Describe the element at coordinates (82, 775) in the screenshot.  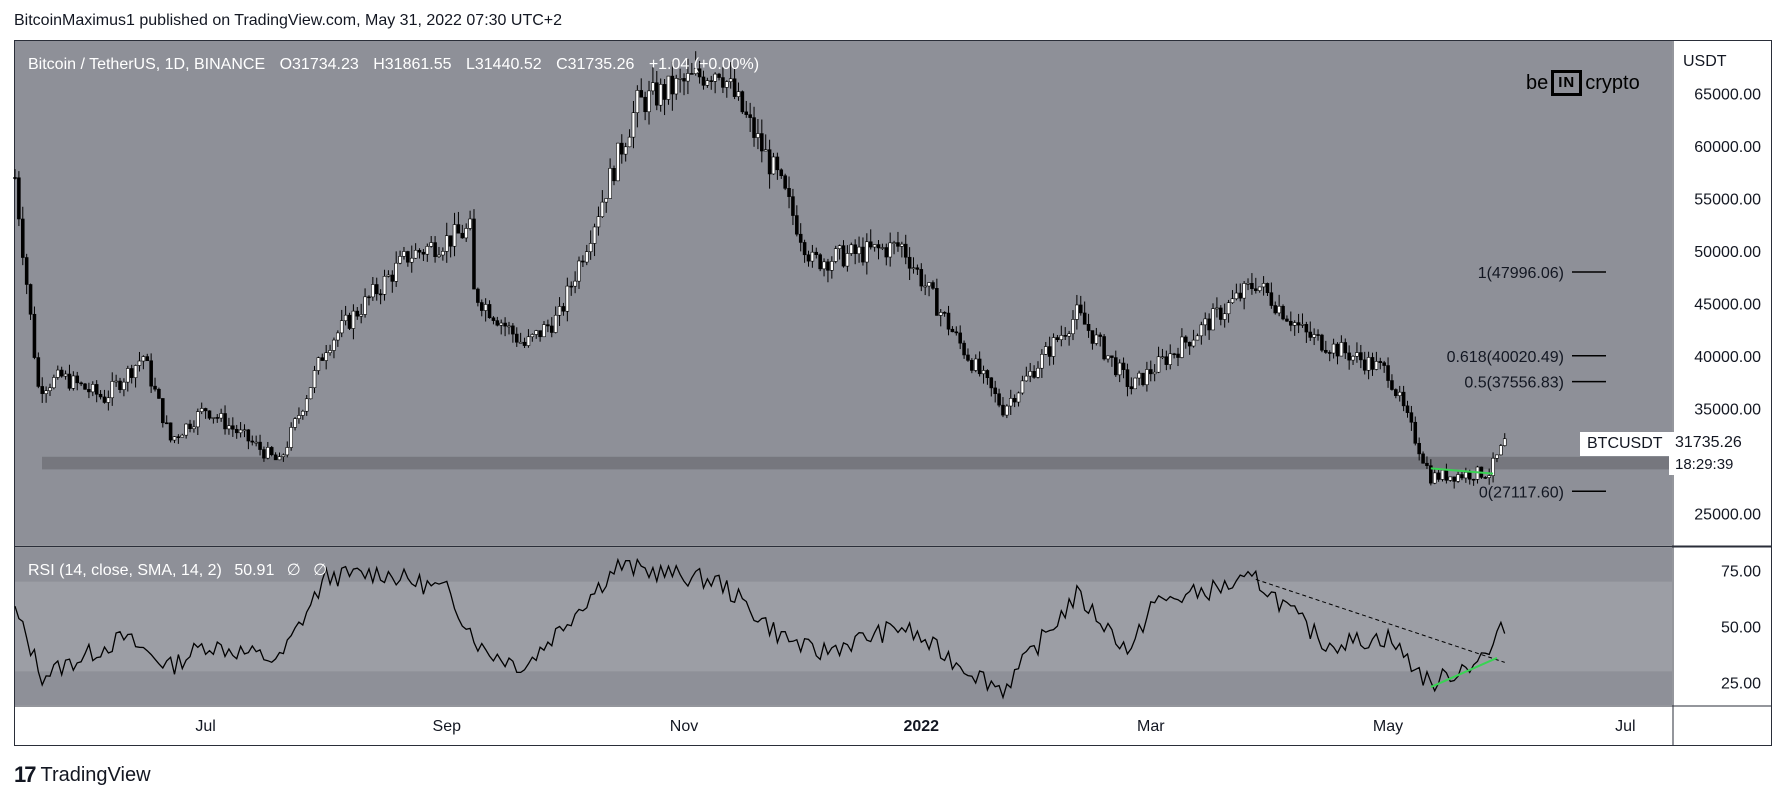
I see `tradingview-footer: 17 TradingView` at that location.